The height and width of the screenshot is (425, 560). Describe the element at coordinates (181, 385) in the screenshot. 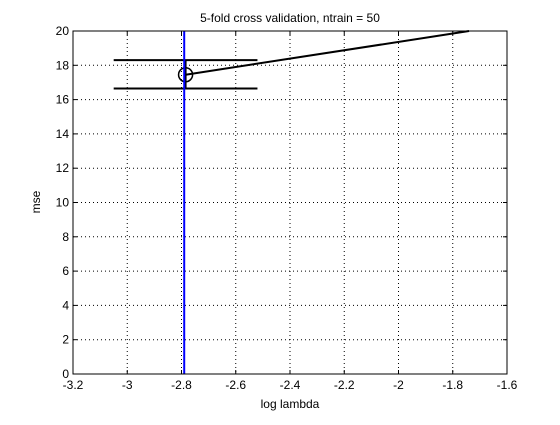

I see `x-tick-label: -2.8` at that location.